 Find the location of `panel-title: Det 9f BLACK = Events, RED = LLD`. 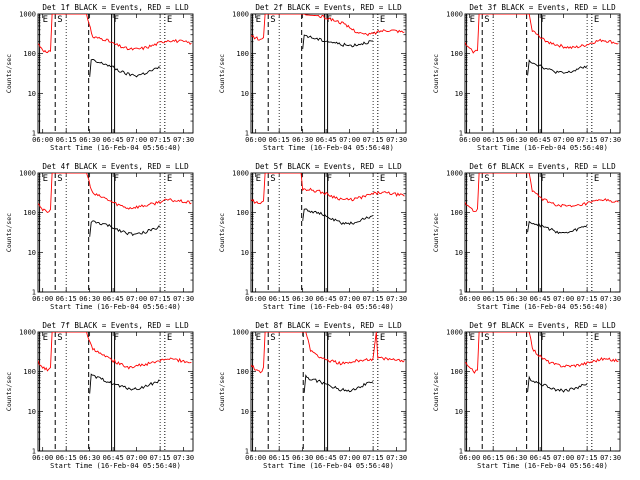

panel-title: Det 9f BLACK = Events, RED = LLD is located at coordinates (542, 325).